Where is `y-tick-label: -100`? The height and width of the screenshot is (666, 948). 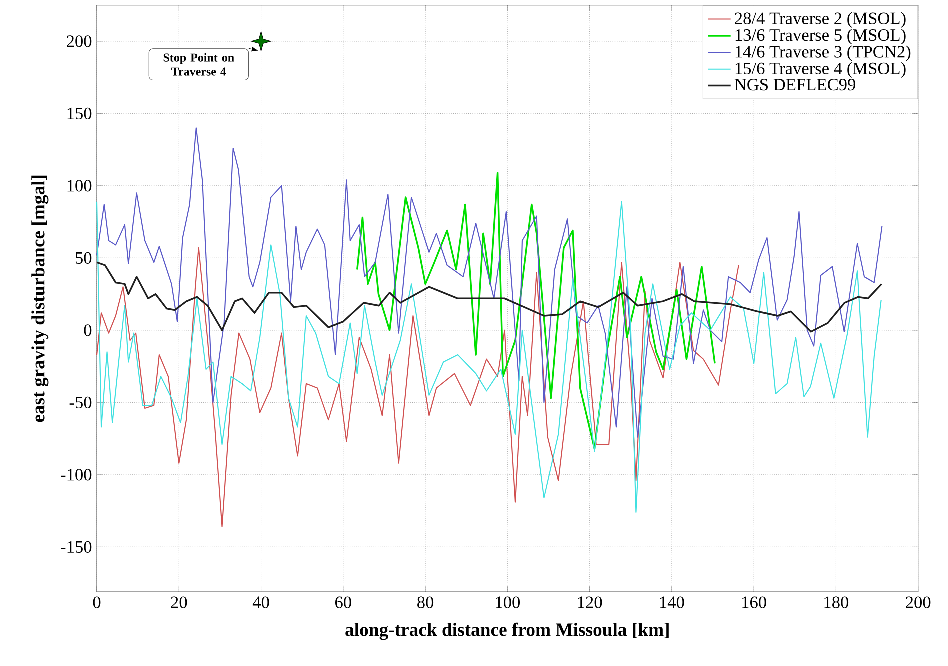 y-tick-label: -100 is located at coordinates (76, 475).